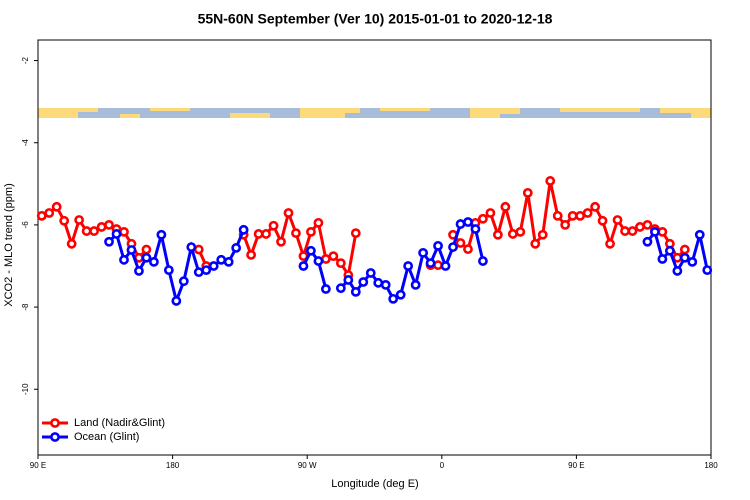 The width and height of the screenshot is (750, 500). What do you see at coordinates (374, 484) in the screenshot?
I see `x-axis-label: Longitude (deg E)` at bounding box center [374, 484].